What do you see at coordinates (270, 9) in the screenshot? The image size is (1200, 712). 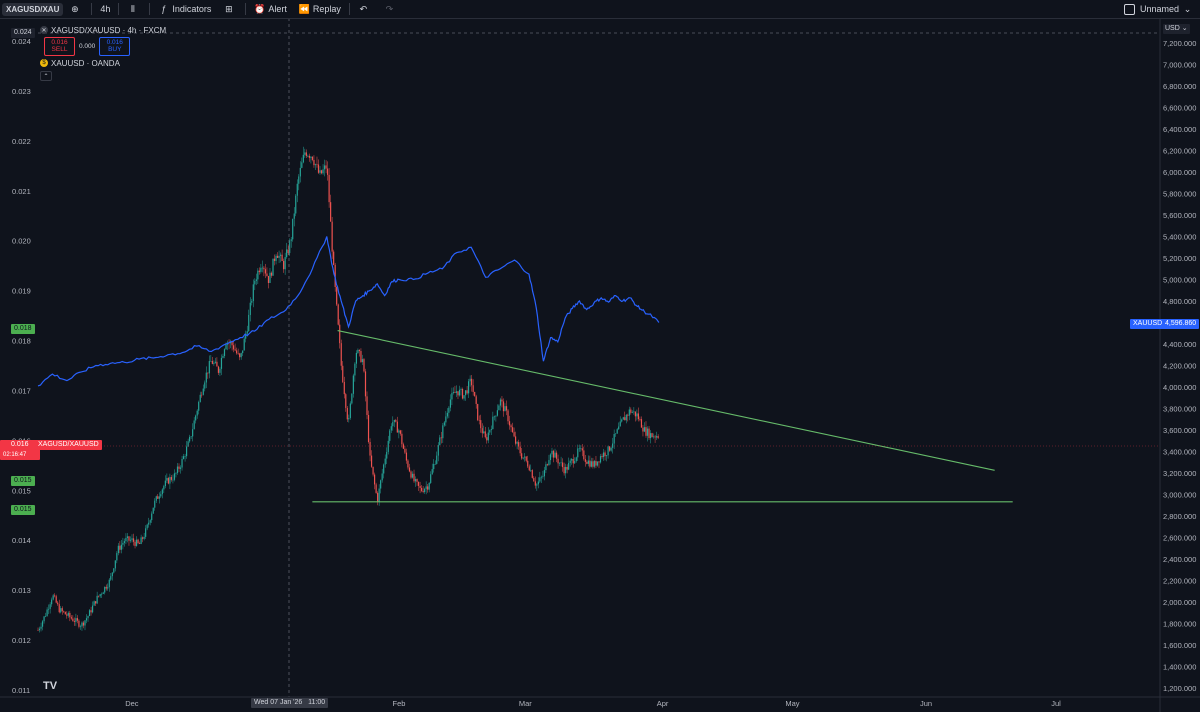 I see `alert-button: ⏰ Alert` at bounding box center [270, 9].